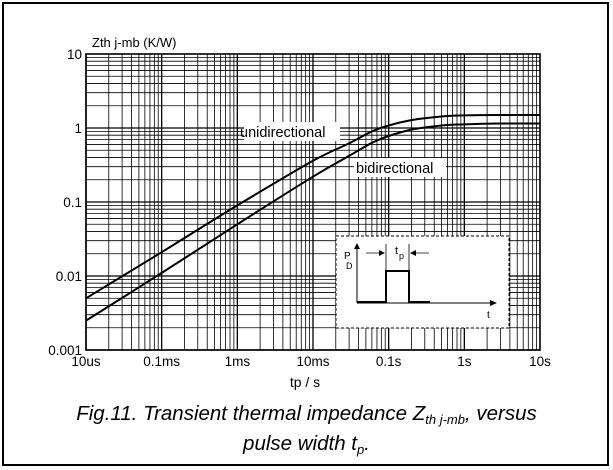 This screenshot has height=470, width=613. I want to click on caption-line-2: pulse width tp., so click(306, 447).